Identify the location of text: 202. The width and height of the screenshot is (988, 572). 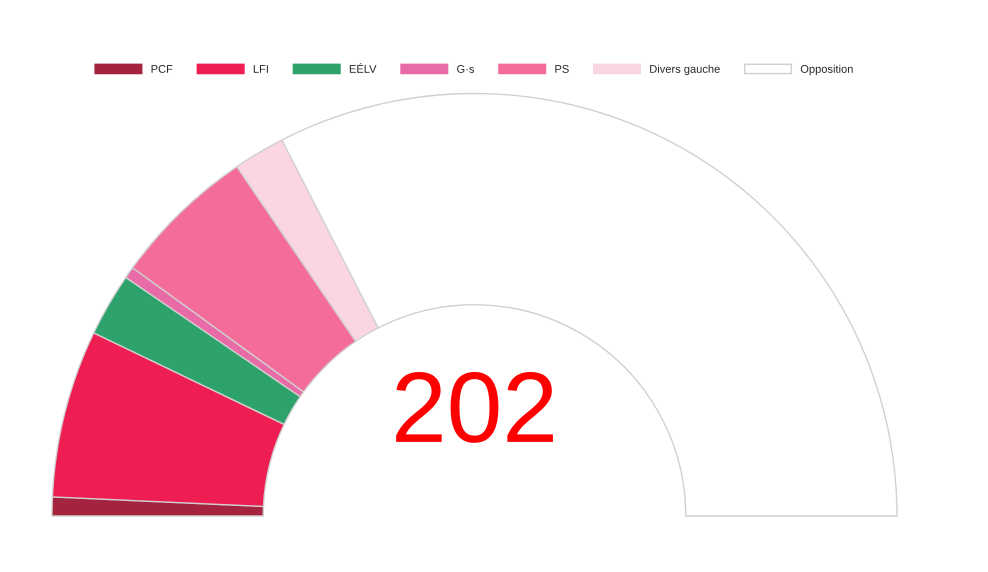
(474, 407).